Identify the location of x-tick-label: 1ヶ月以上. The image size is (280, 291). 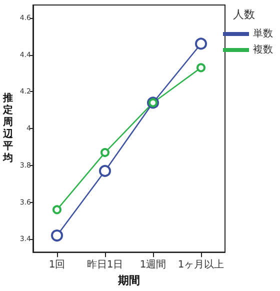
(201, 264).